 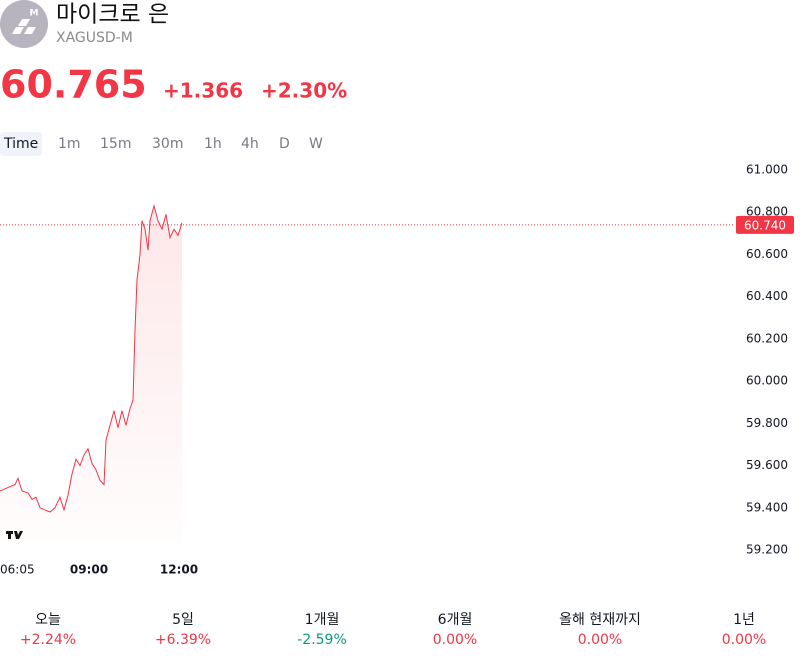 What do you see at coordinates (744, 620) in the screenshot?
I see `period-label: 1년` at bounding box center [744, 620].